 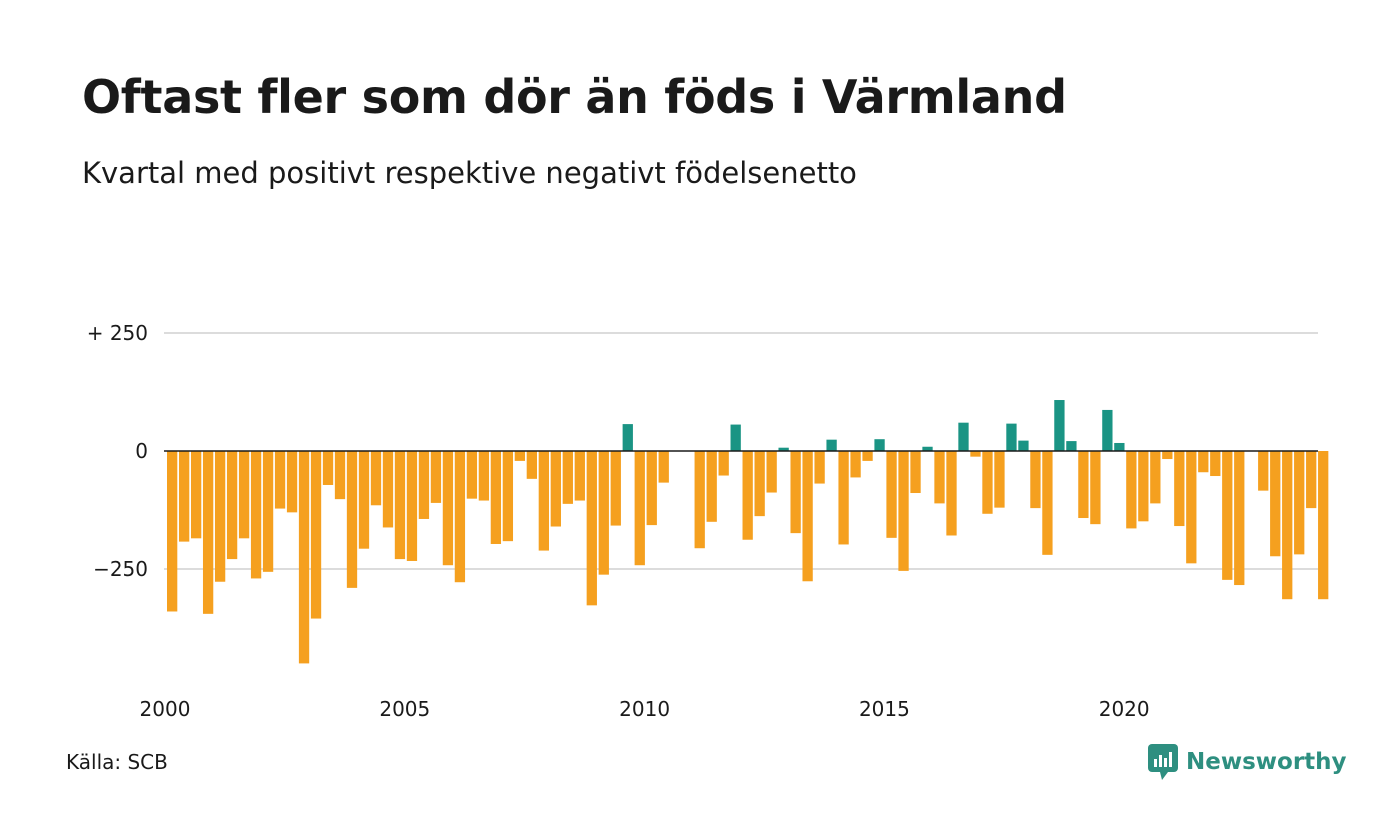 I want to click on x-tick-label: 2005, so click(x=404, y=709).